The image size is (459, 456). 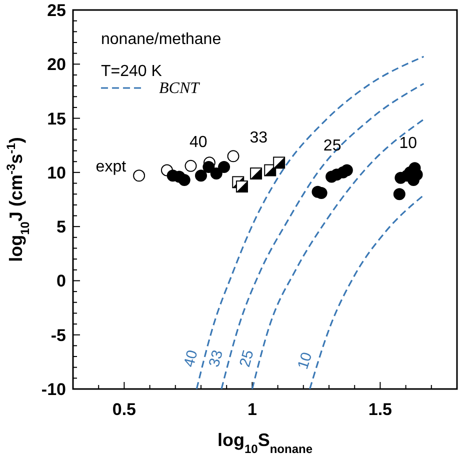 I want to click on y-tick-label: 20, so click(x=56, y=64).